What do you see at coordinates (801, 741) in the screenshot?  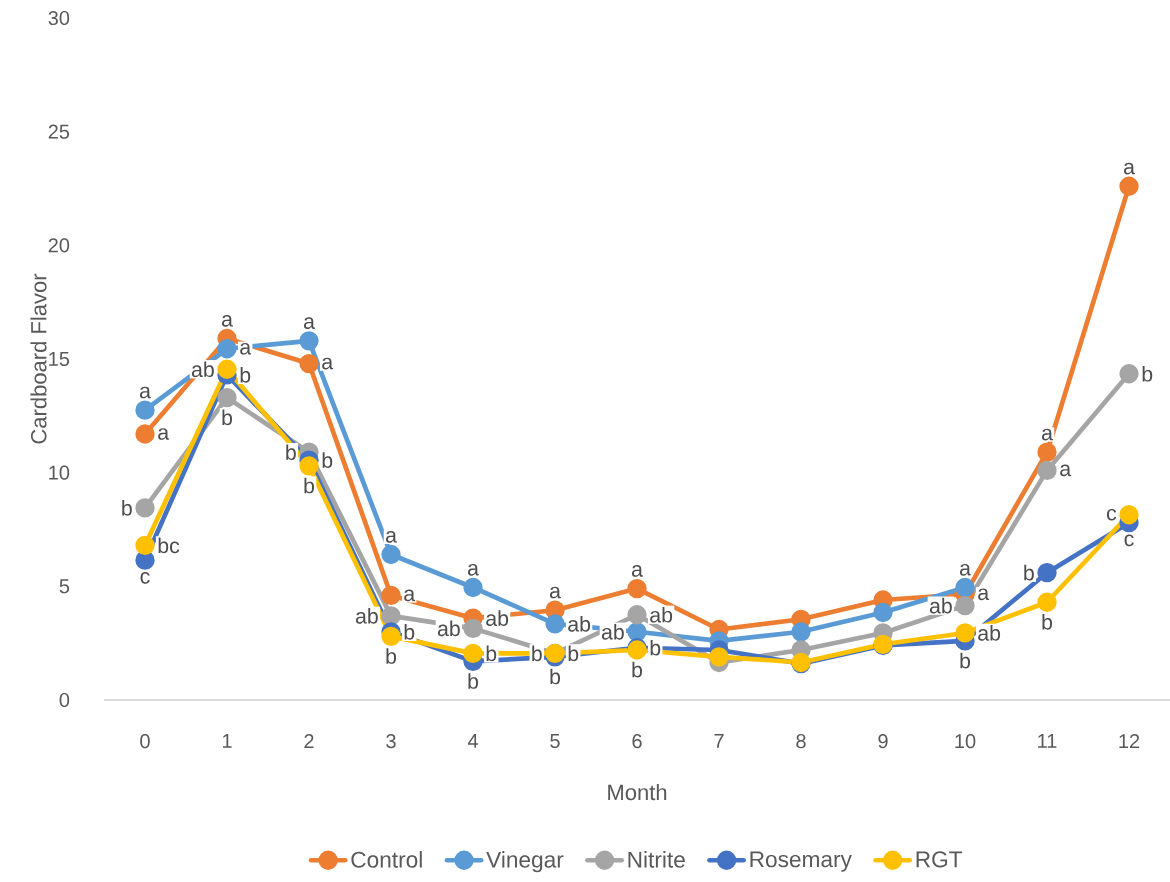 I see `x-tick-label: 8` at bounding box center [801, 741].